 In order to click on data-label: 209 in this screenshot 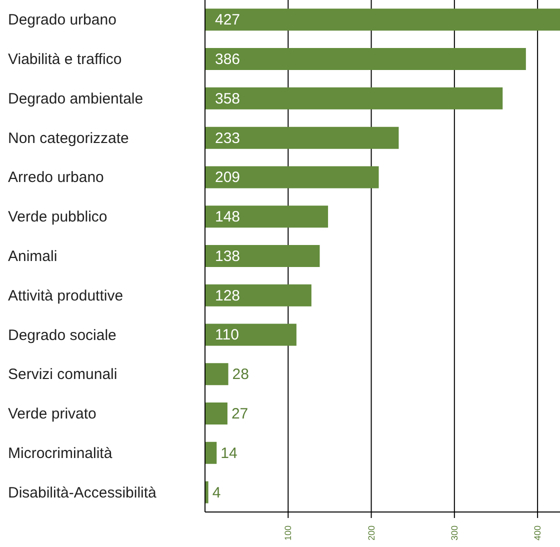, I will do `click(227, 177)`.